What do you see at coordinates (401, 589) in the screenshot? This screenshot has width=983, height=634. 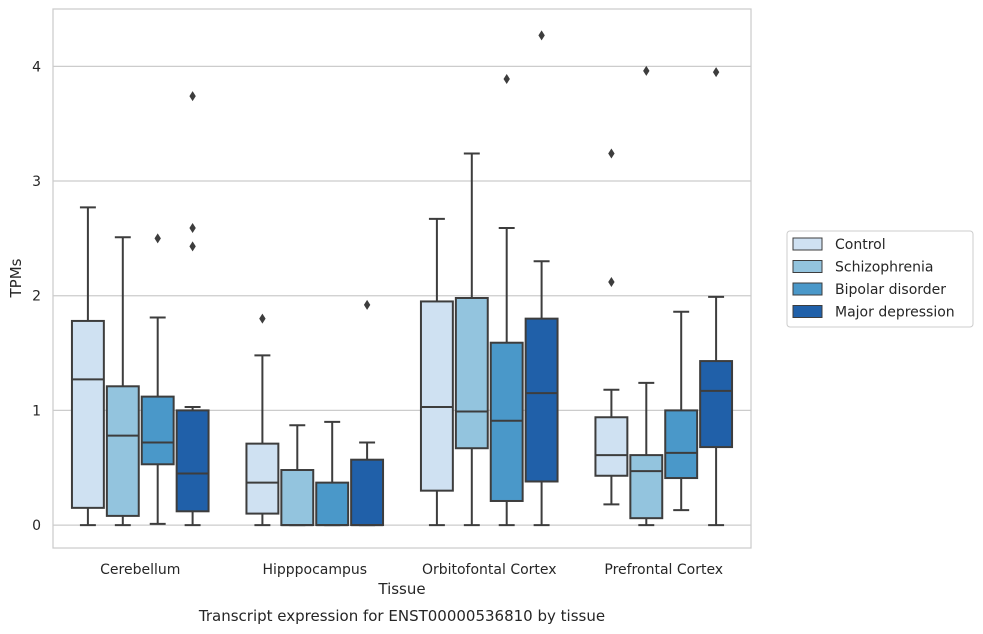 I see `x-axis-label: Tissue` at bounding box center [401, 589].